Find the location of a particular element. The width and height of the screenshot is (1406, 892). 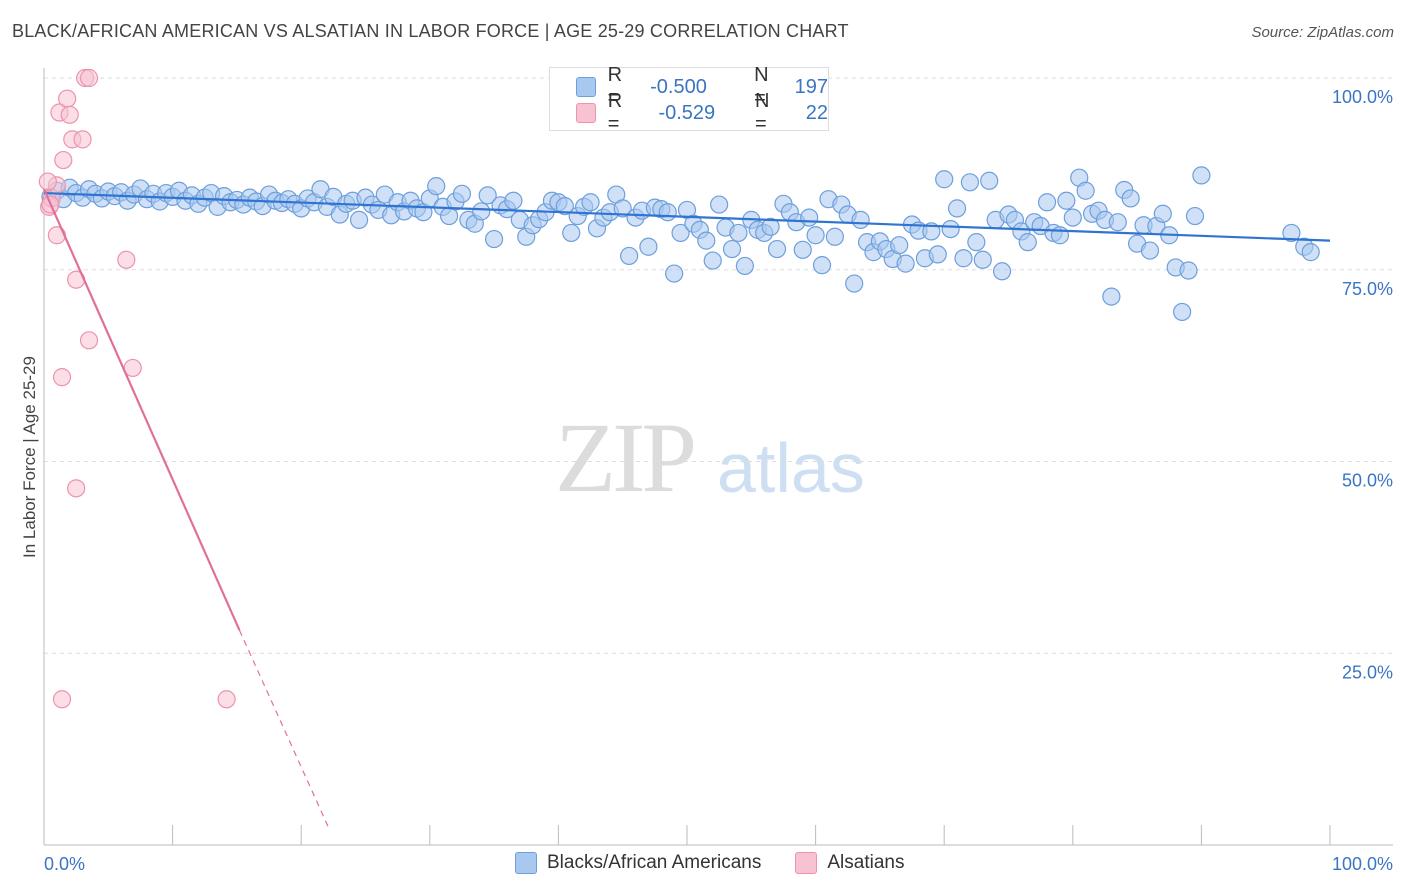

r-value: -0.529 is located at coordinates (687, 112).